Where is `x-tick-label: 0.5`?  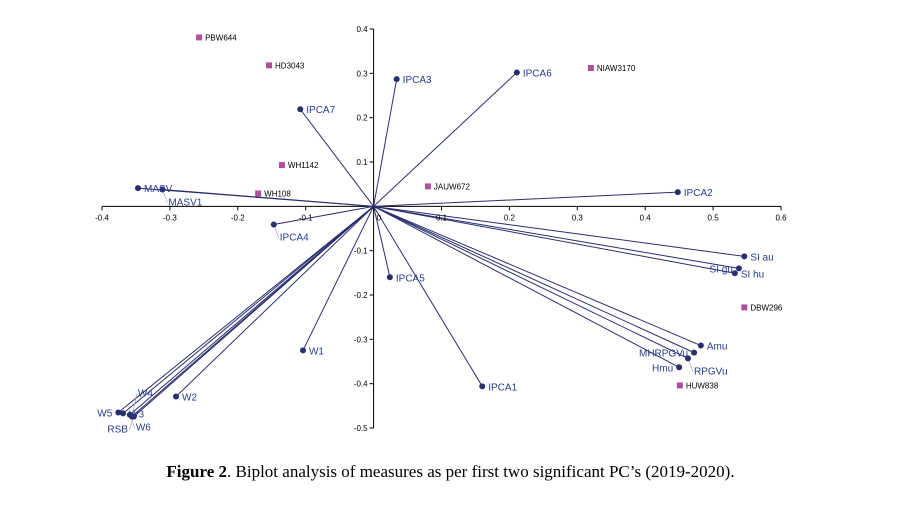 x-tick-label: 0.5 is located at coordinates (714, 217).